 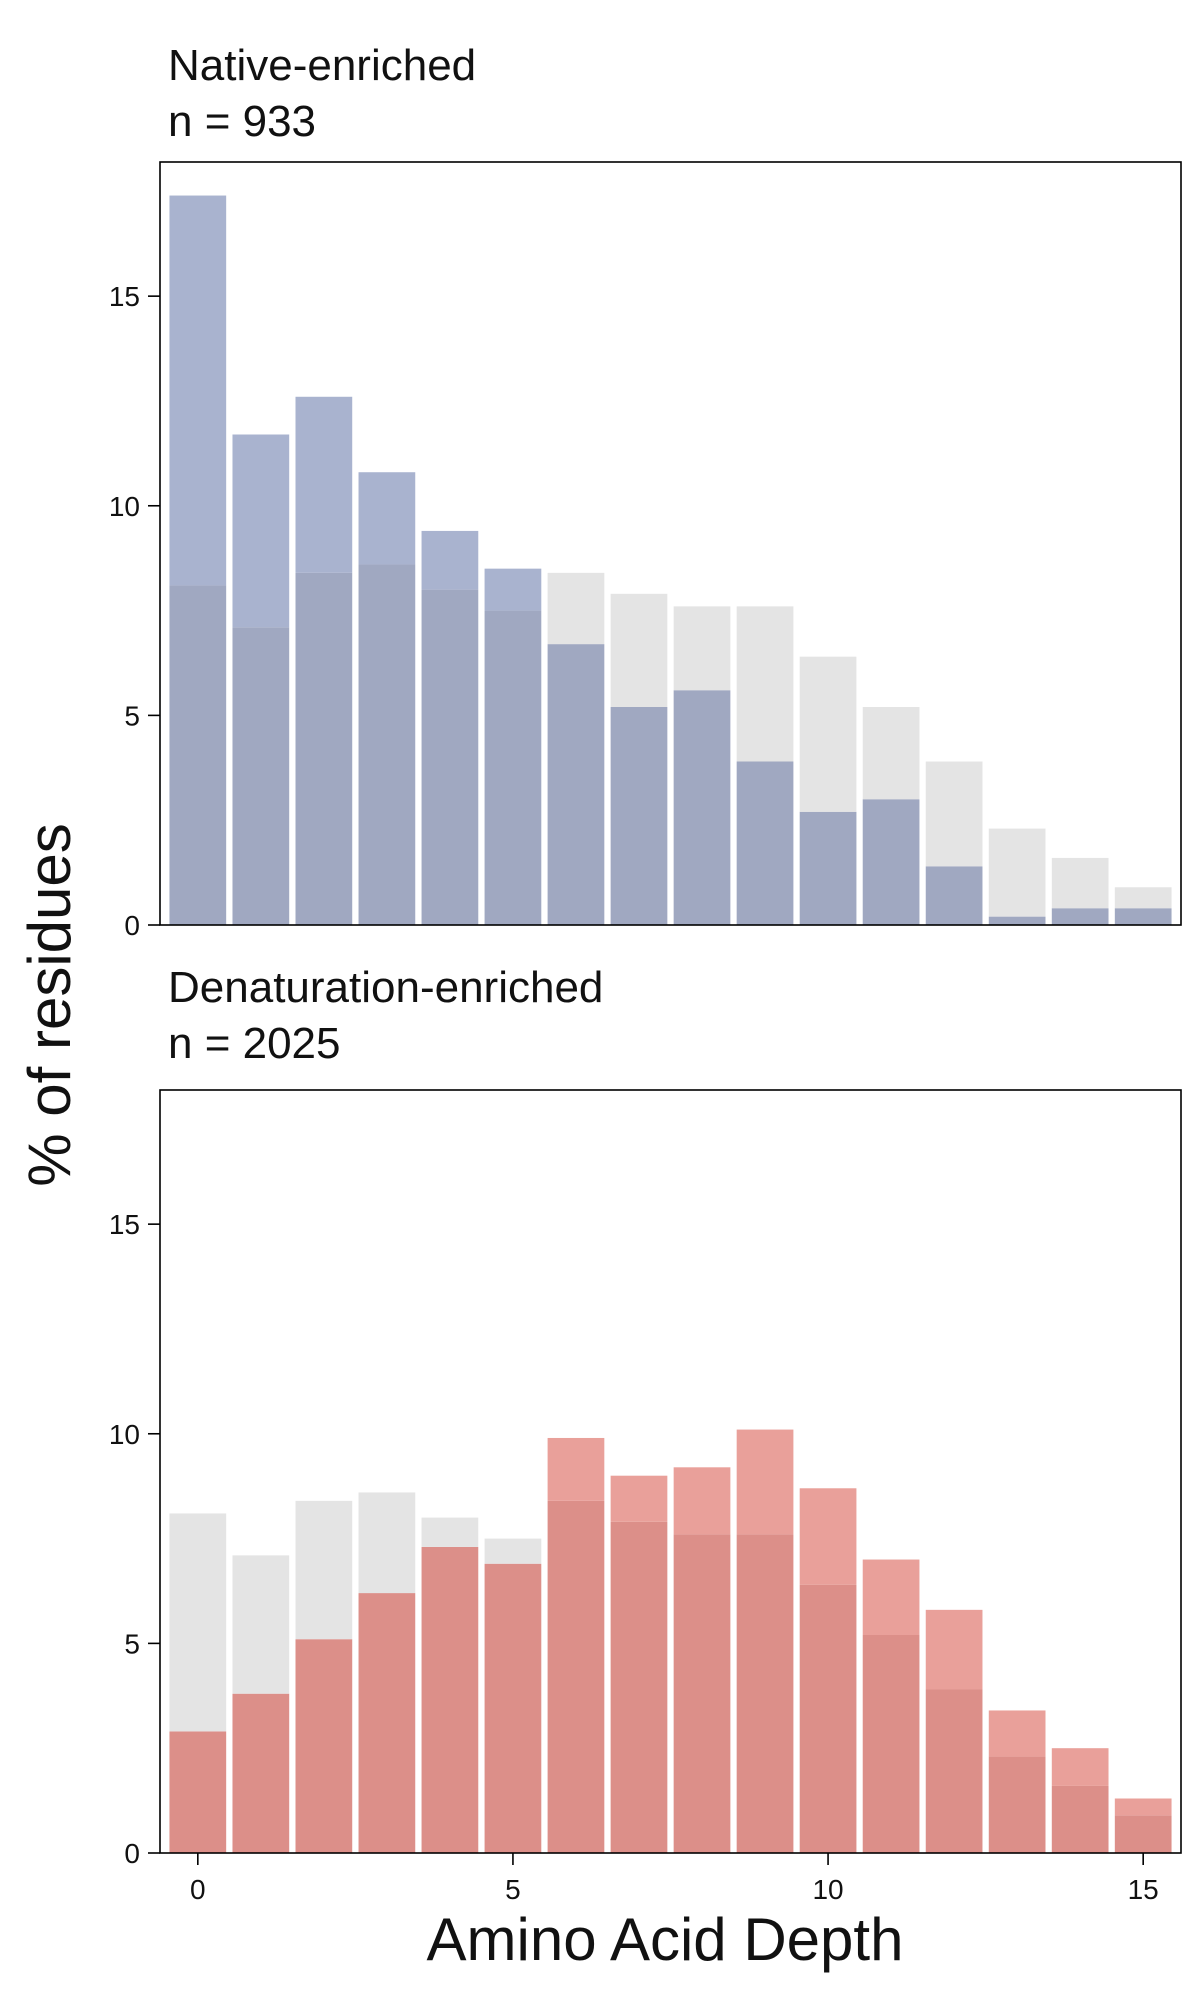 What do you see at coordinates (254, 1043) in the screenshot?
I see `panel-denaturation-title-line2: n = 2025` at bounding box center [254, 1043].